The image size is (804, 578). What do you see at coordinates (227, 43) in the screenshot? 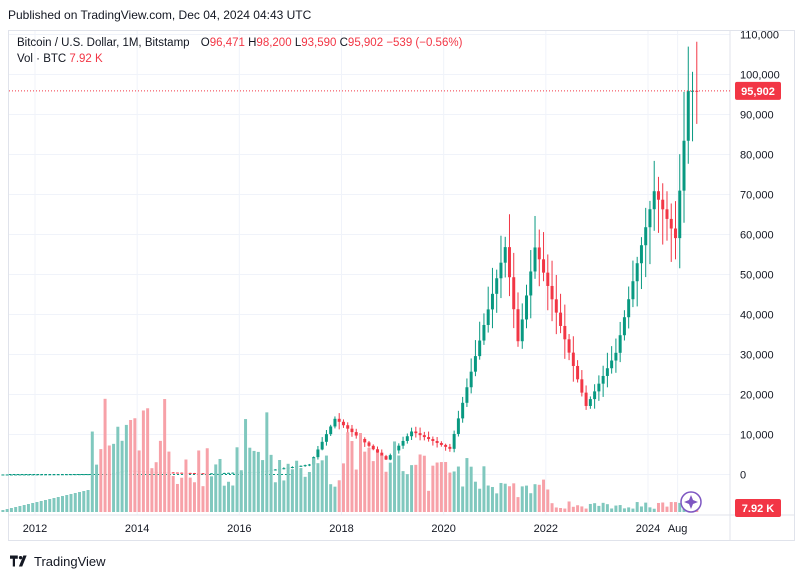
I see `legend-open-value: 96,471` at bounding box center [227, 43].